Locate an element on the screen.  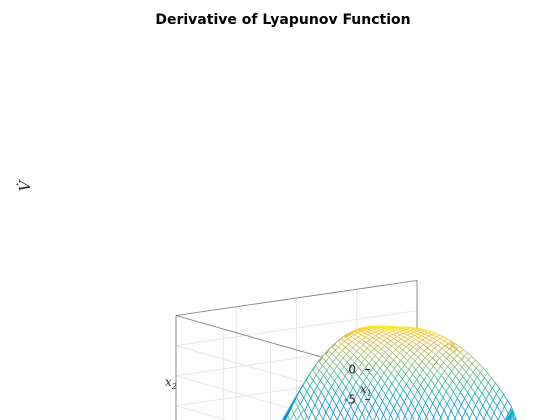
mesh-surface is located at coordinates (399, 372).